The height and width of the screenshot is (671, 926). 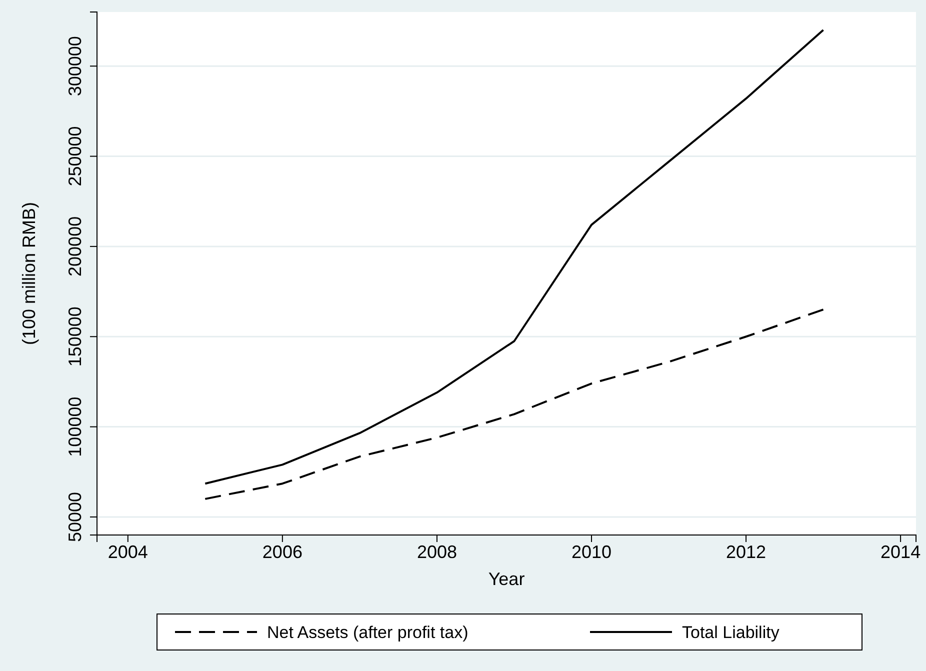 I want to click on y-tick-label: 200000, so click(x=75, y=246).